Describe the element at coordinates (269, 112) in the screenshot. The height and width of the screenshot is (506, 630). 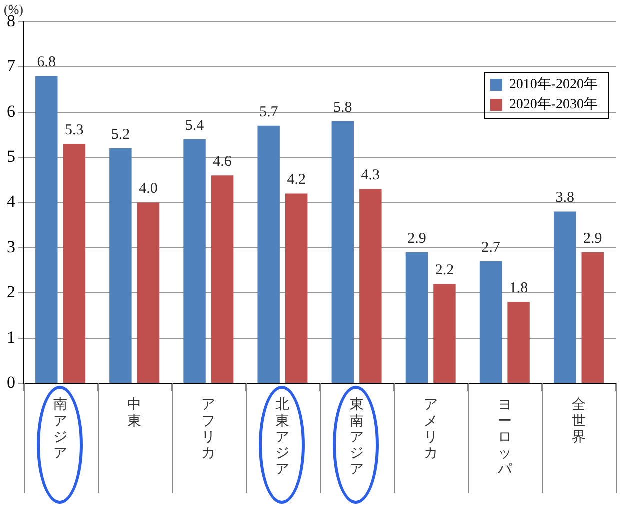
I see `data-label: 5.7` at that location.